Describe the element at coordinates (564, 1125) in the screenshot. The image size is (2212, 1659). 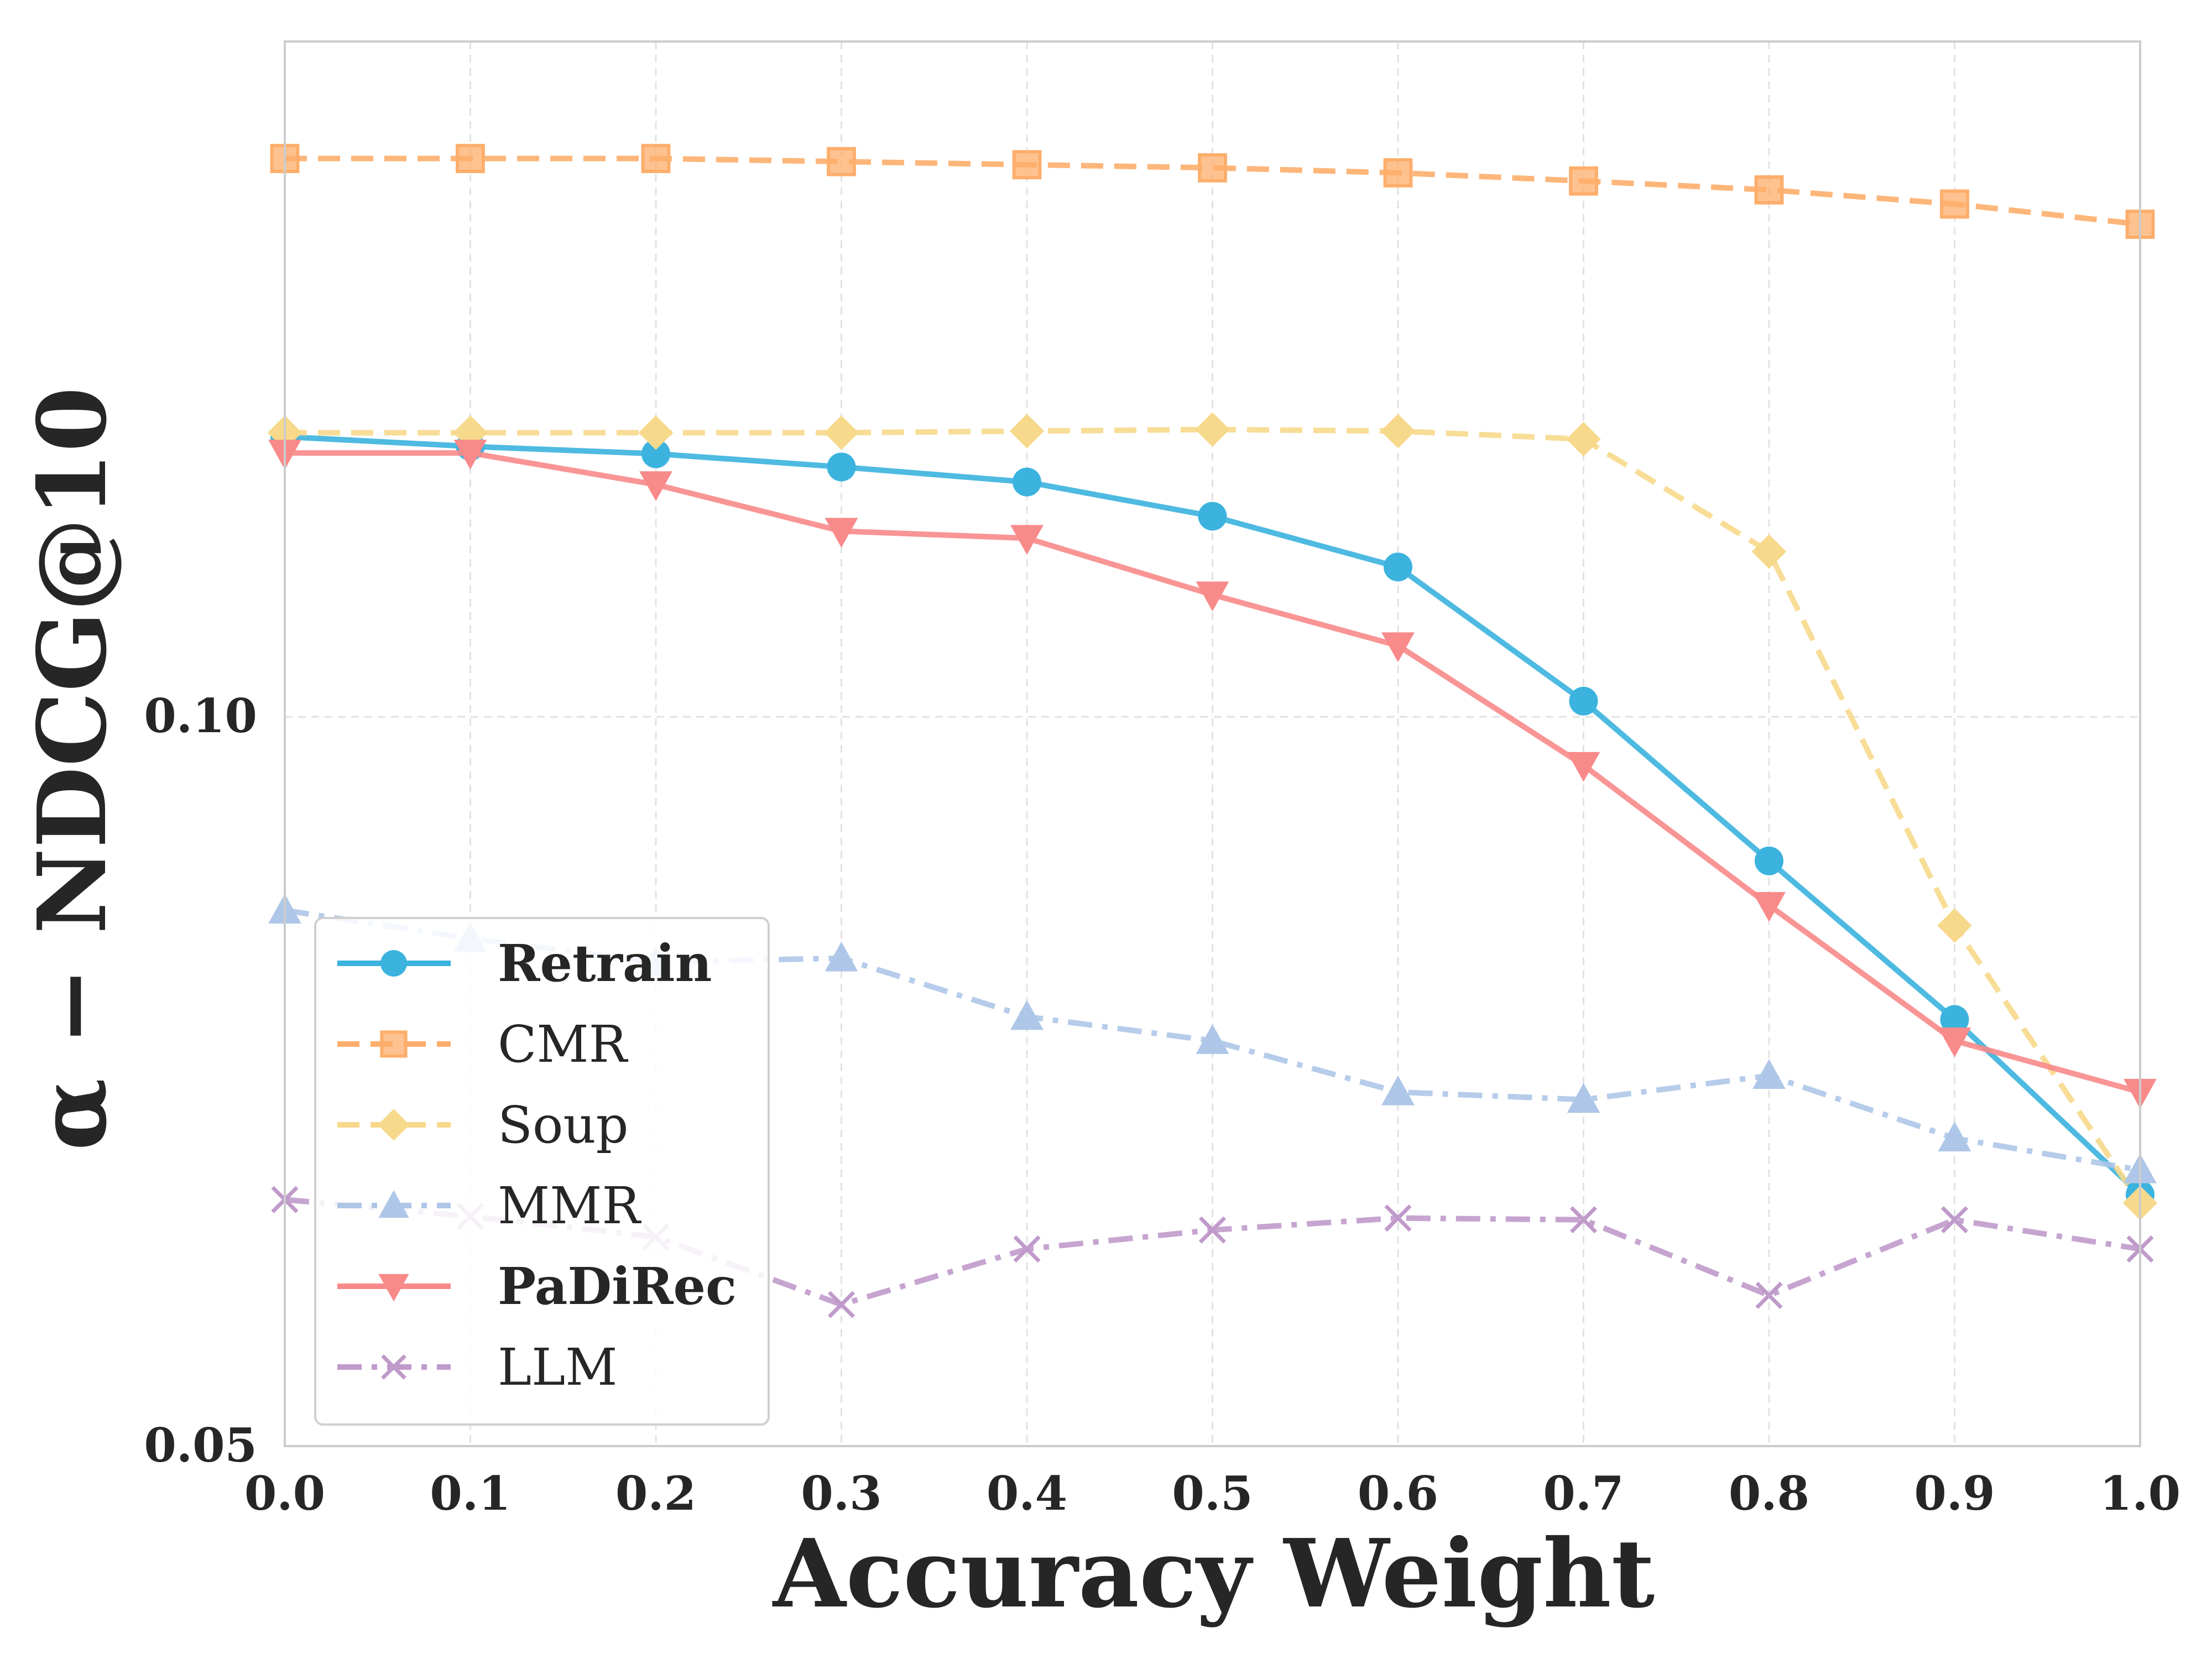
I see `legend-label-soup: Soup` at that location.